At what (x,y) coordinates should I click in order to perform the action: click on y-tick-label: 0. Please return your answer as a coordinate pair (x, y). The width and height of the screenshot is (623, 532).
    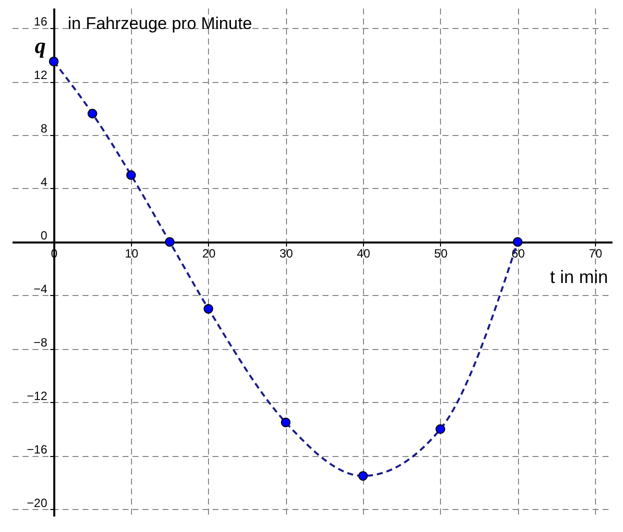
    Looking at the image, I should click on (44, 235).